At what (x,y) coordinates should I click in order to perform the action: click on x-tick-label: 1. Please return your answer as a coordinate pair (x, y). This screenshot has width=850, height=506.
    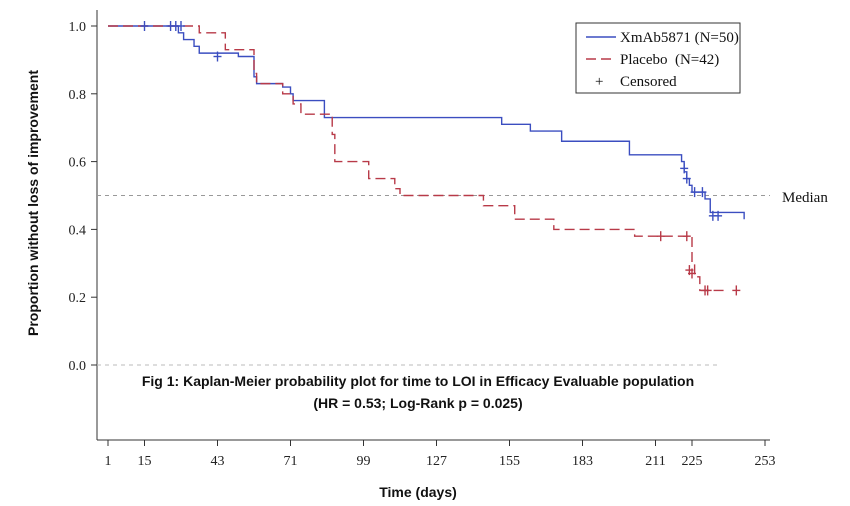
    Looking at the image, I should click on (108, 461).